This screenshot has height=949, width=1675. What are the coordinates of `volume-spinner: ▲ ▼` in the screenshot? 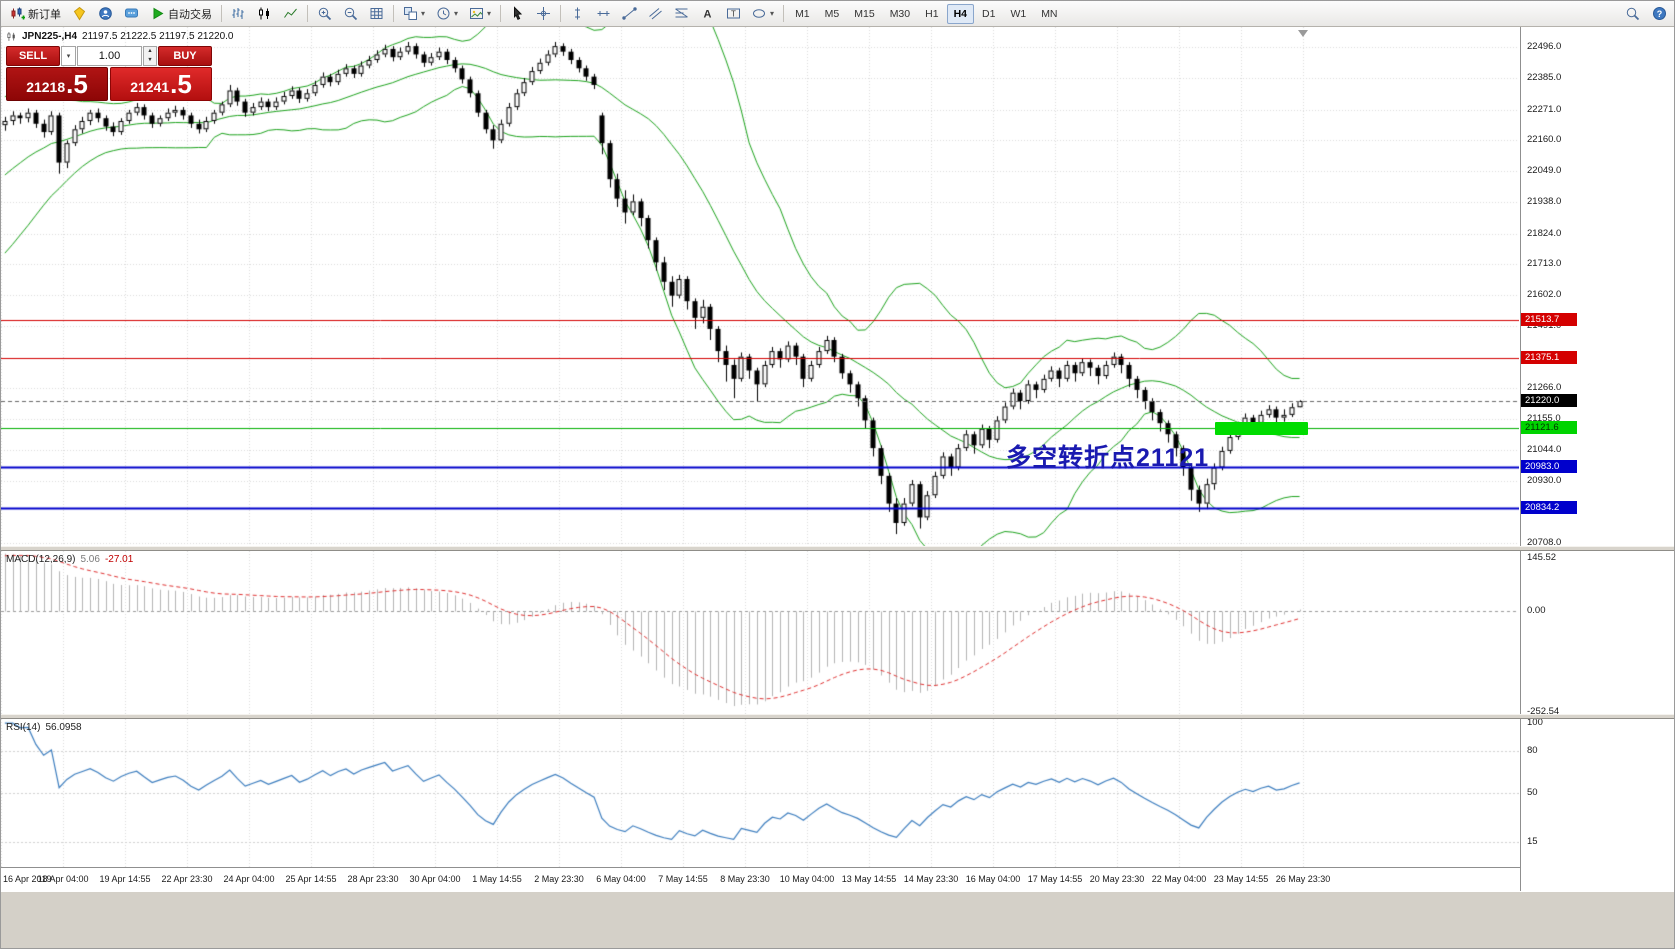 It's located at (150, 56).